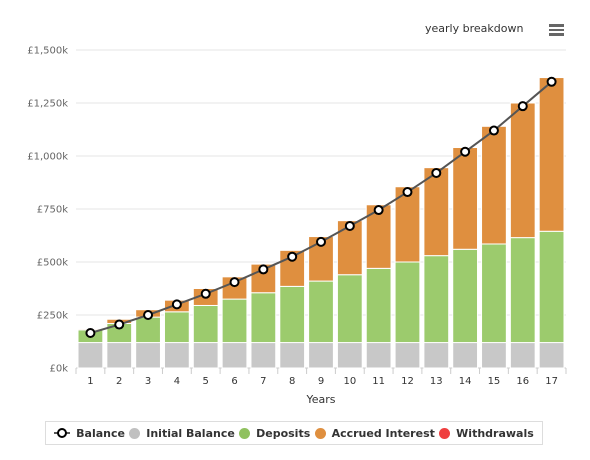  I want to click on legend-item-withdrawals: Withdrawals, so click(486, 433).